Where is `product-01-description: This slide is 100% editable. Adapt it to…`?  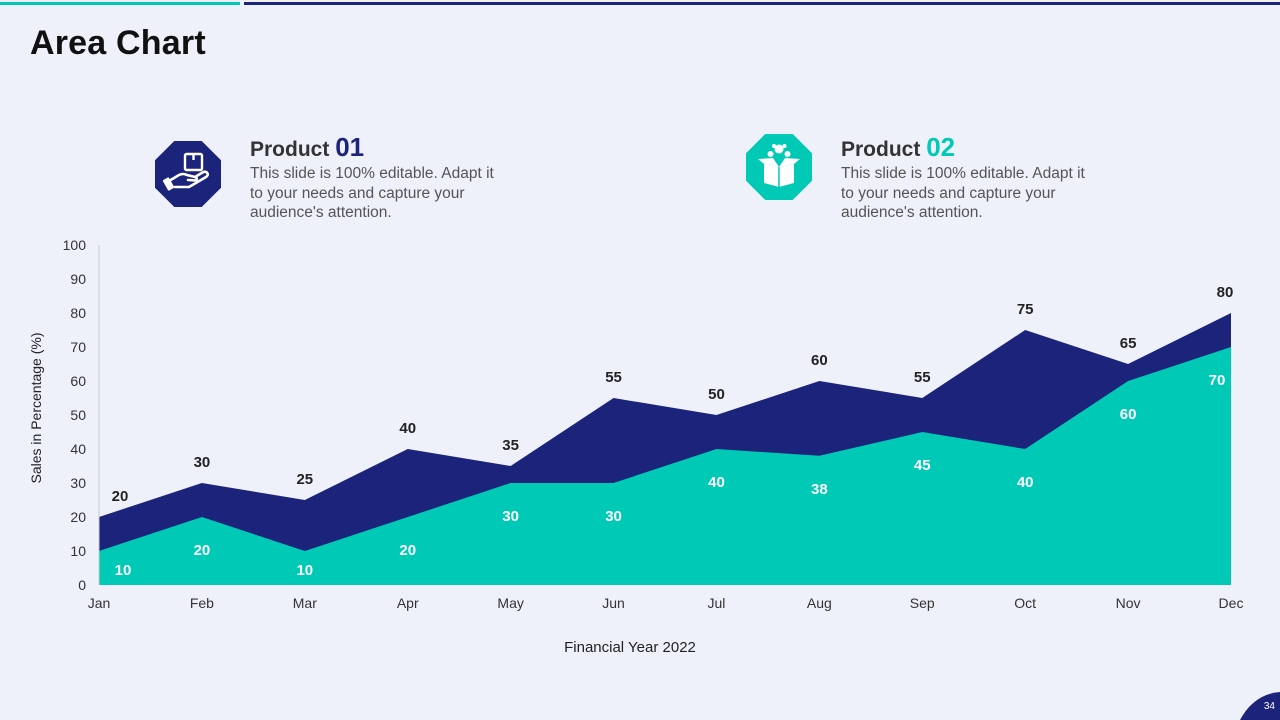 product-01-description: This slide is 100% editable. Adapt it to… is located at coordinates (372, 193).